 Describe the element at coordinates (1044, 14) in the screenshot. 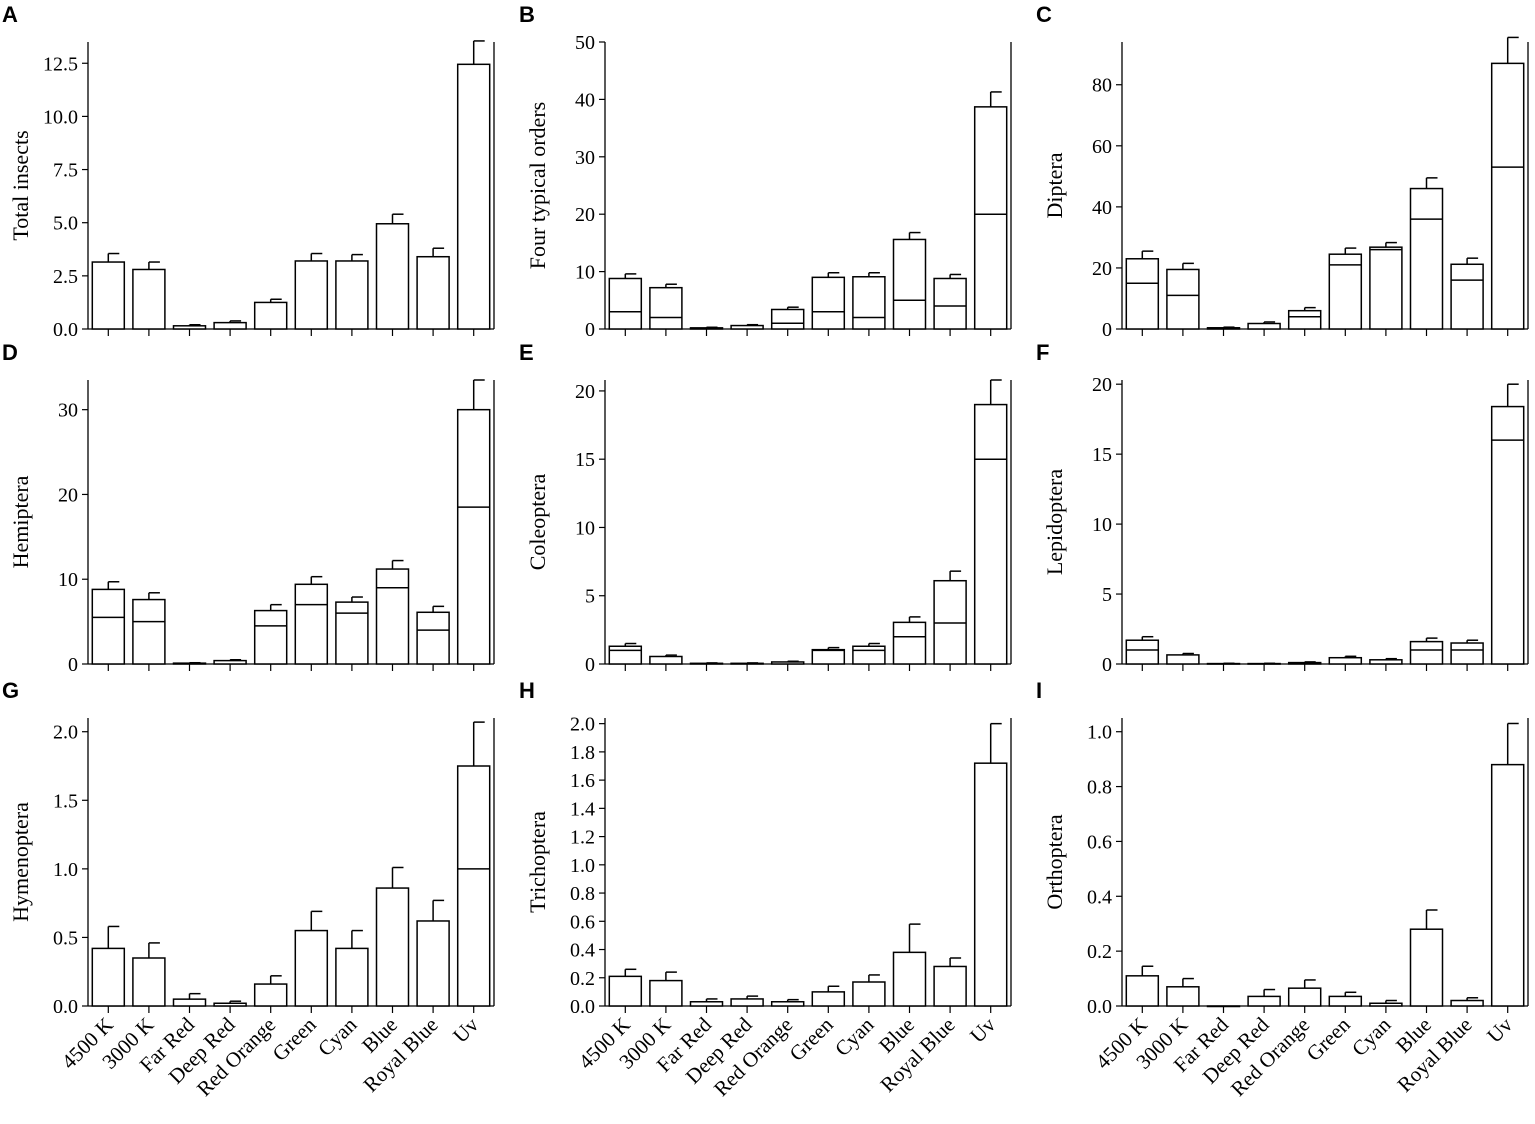

I see `panel-letter: C` at that location.